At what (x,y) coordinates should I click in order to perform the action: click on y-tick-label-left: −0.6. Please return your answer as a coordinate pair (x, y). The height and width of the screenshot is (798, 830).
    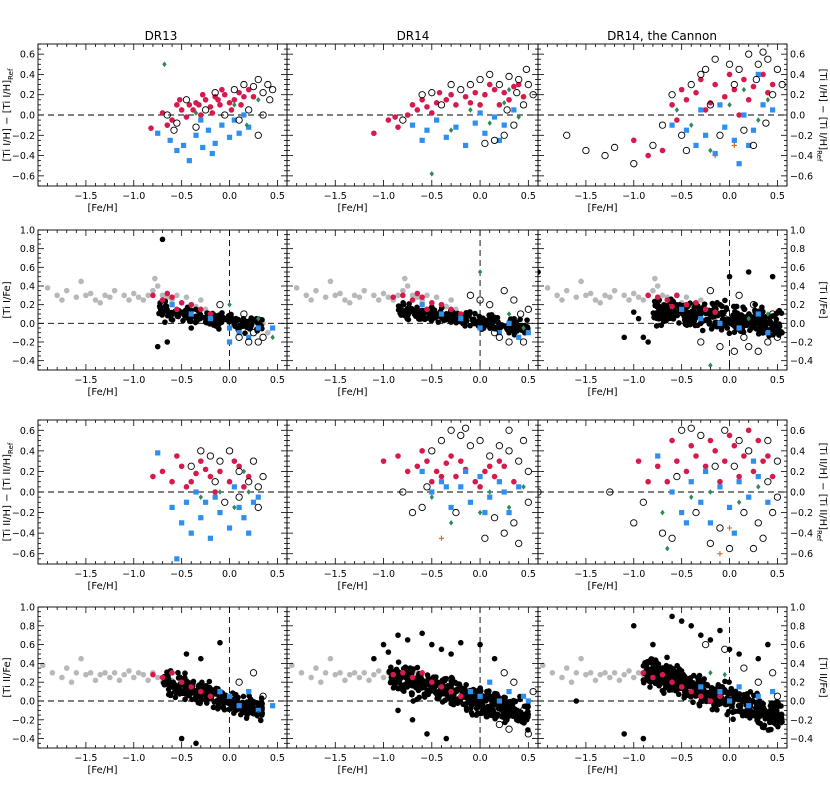
    Looking at the image, I should click on (23, 176).